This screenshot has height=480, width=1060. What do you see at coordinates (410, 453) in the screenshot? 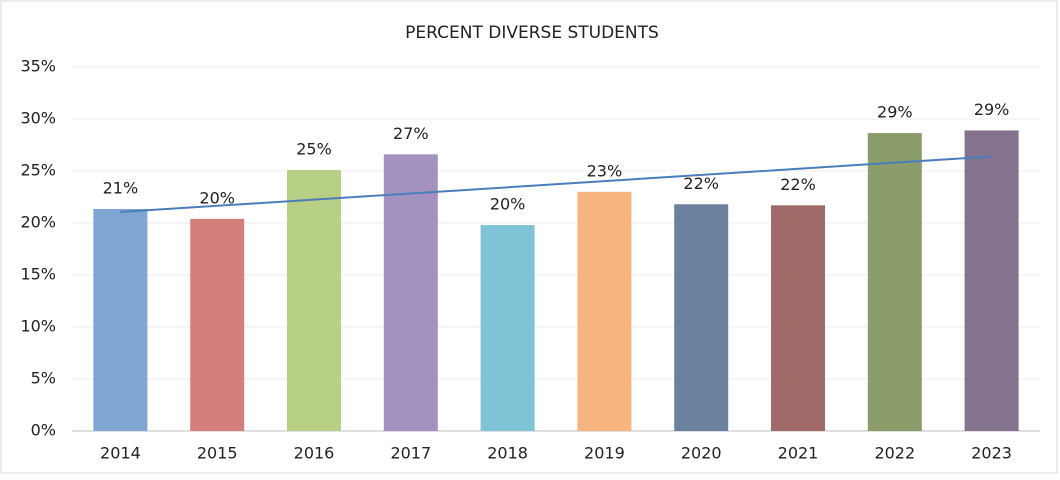
I see `x-tick-label: 2017` at bounding box center [410, 453].